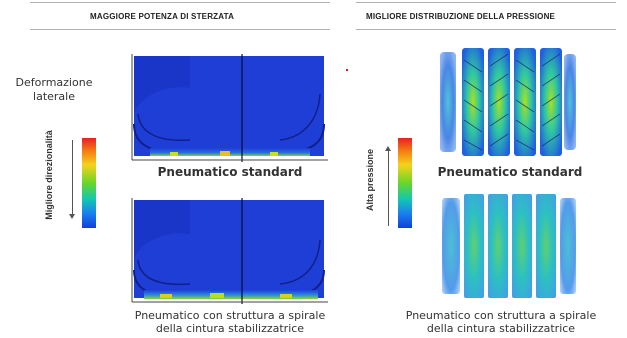 The image size is (627, 338). I want to click on standard-tire-deformation-image, so click(229, 108).